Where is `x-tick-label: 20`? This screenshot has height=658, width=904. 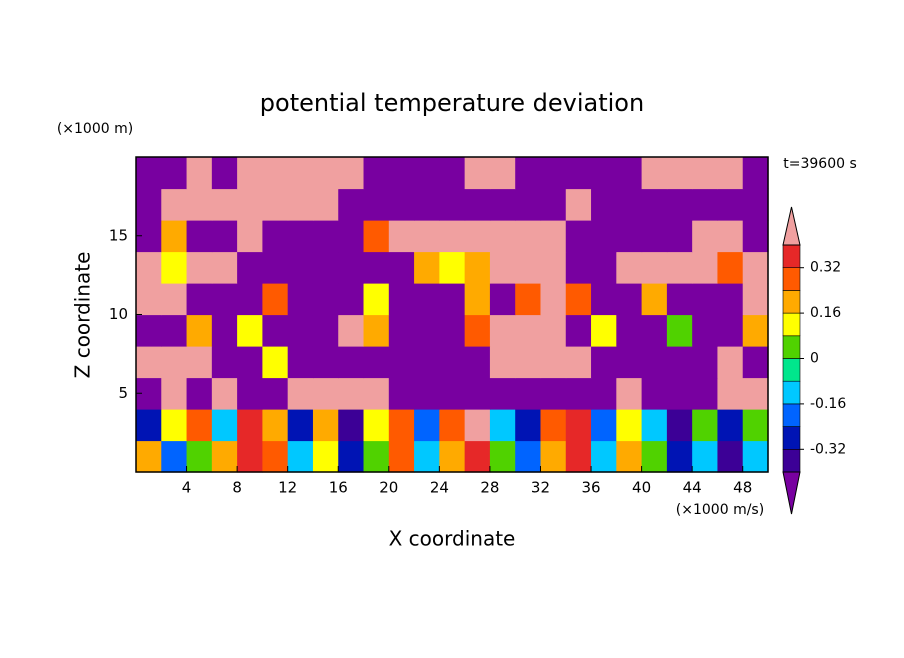
x-tick-label: 20 is located at coordinates (388, 488).